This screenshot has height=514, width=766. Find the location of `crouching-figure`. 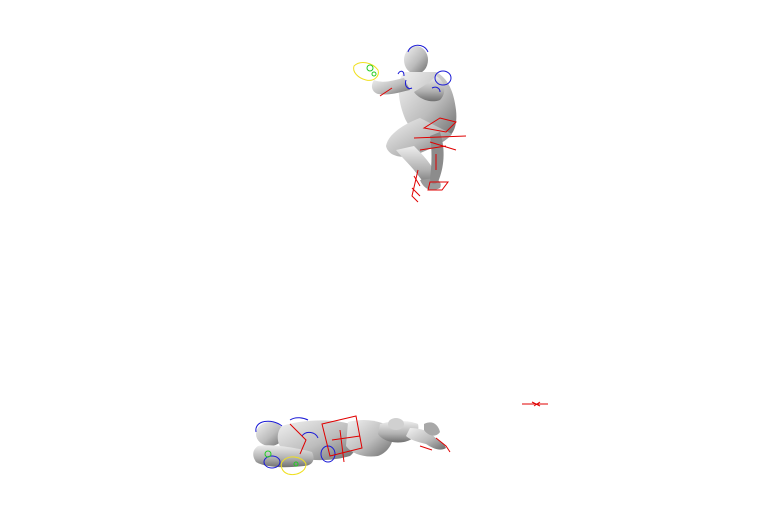

crouching-figure is located at coordinates (410, 123).